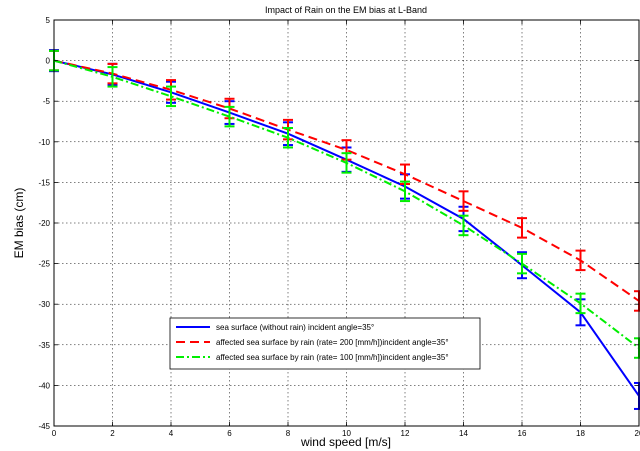 This screenshot has width=640, height=451. Describe the element at coordinates (44, 142) in the screenshot. I see `y-tick-label: -10` at that location.